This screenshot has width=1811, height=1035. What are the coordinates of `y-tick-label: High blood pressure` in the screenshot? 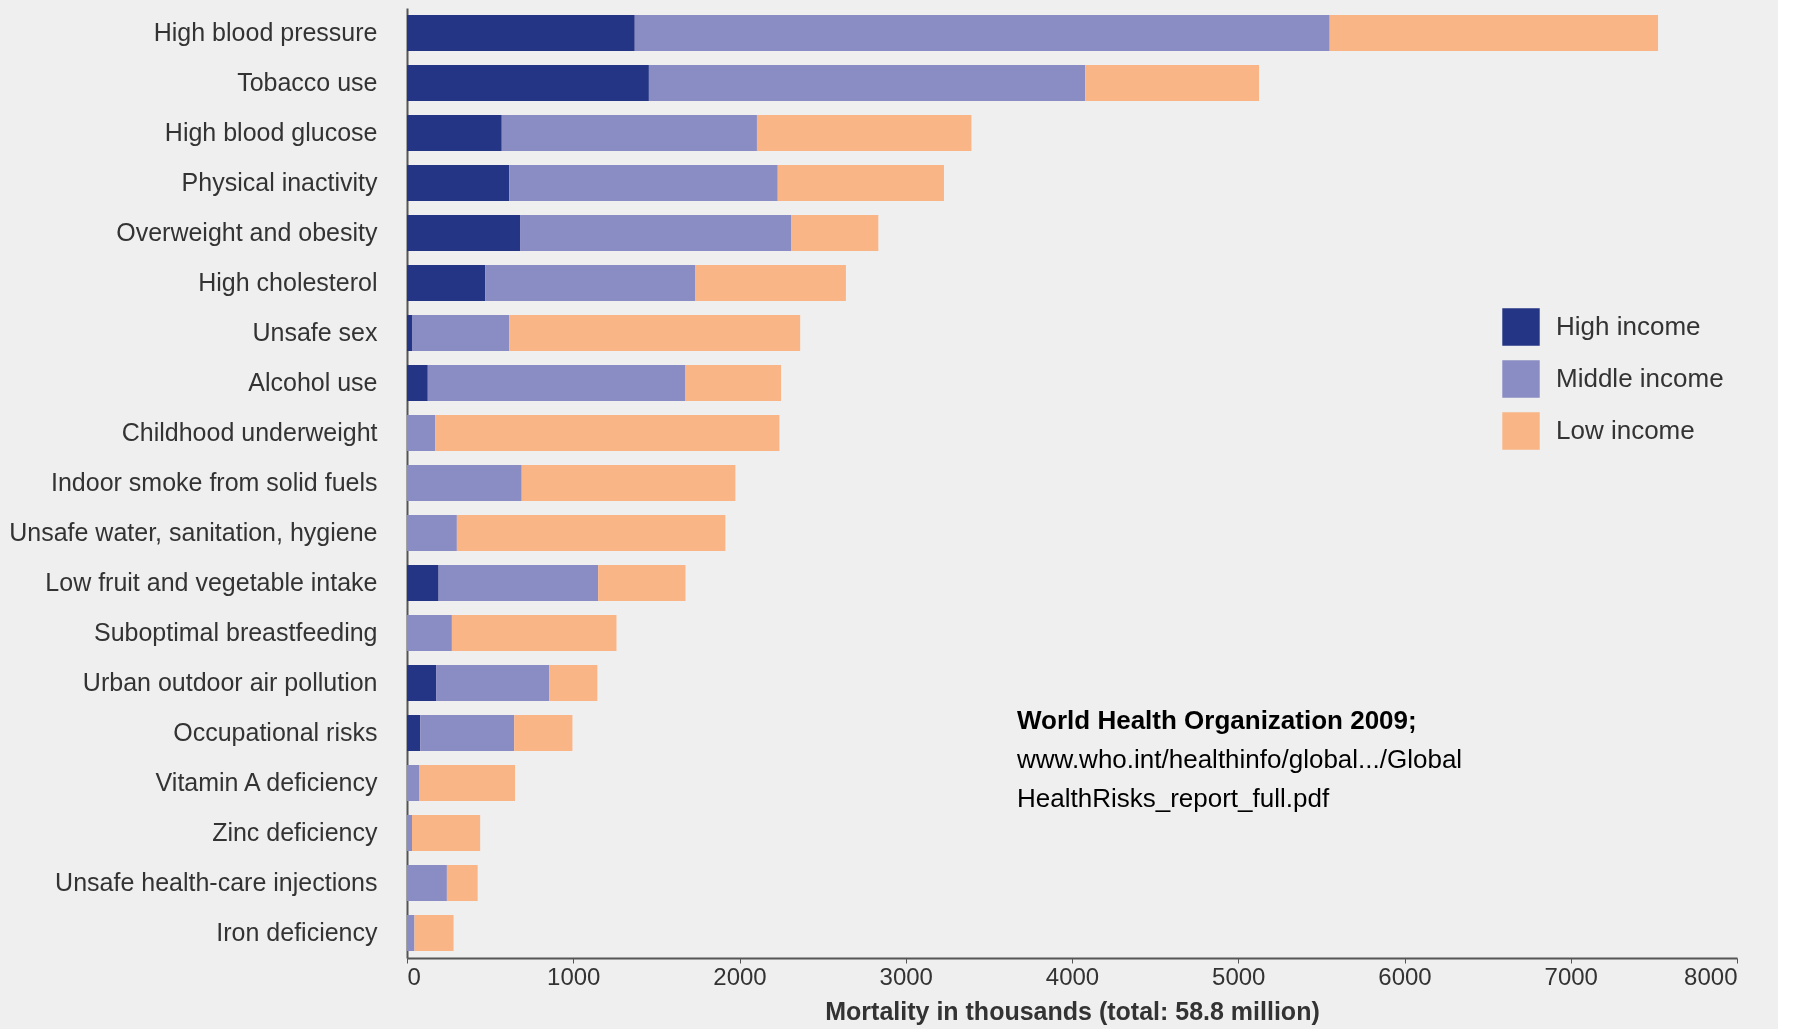 It's located at (265, 32).